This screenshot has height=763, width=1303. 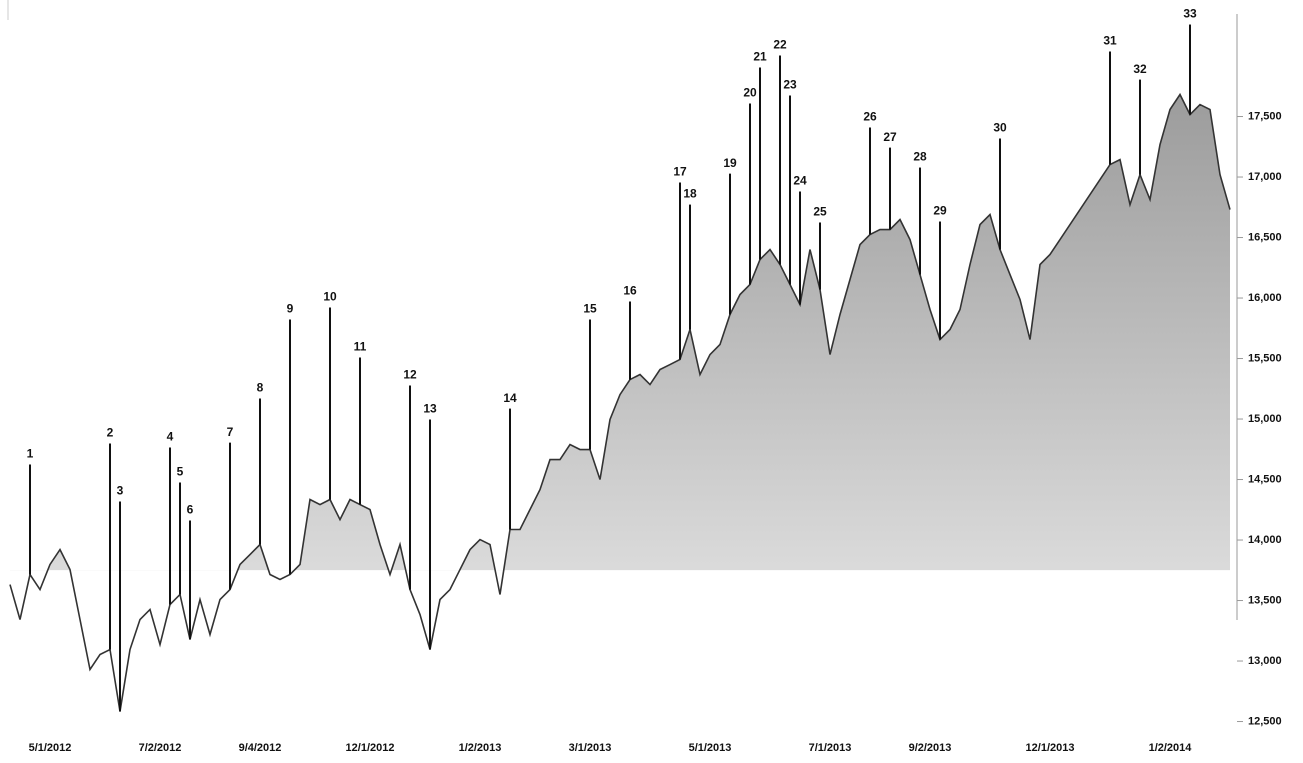 What do you see at coordinates (120, 491) in the screenshot?
I see `annotation-label: 3` at bounding box center [120, 491].